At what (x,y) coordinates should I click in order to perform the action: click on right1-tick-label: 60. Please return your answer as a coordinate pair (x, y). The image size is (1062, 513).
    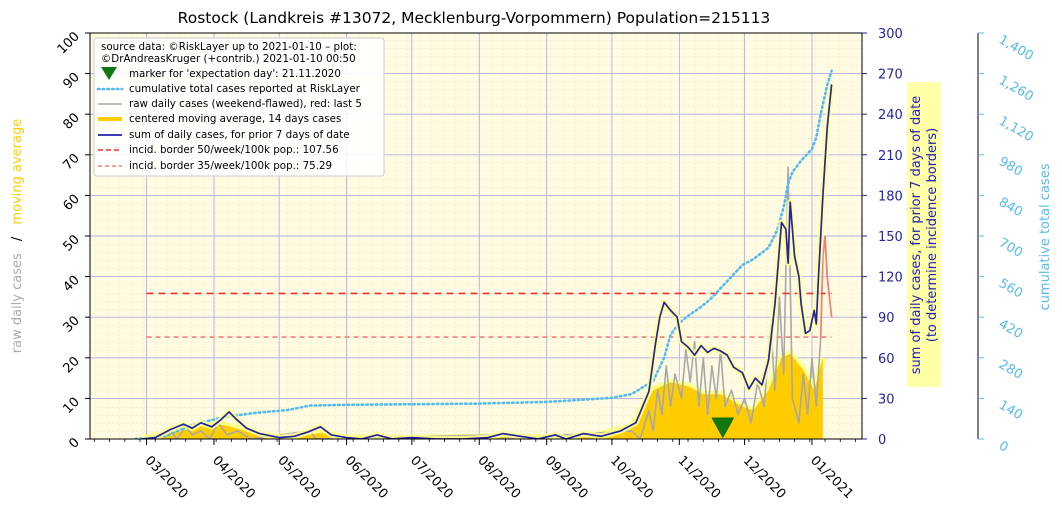
    Looking at the image, I should click on (886, 359).